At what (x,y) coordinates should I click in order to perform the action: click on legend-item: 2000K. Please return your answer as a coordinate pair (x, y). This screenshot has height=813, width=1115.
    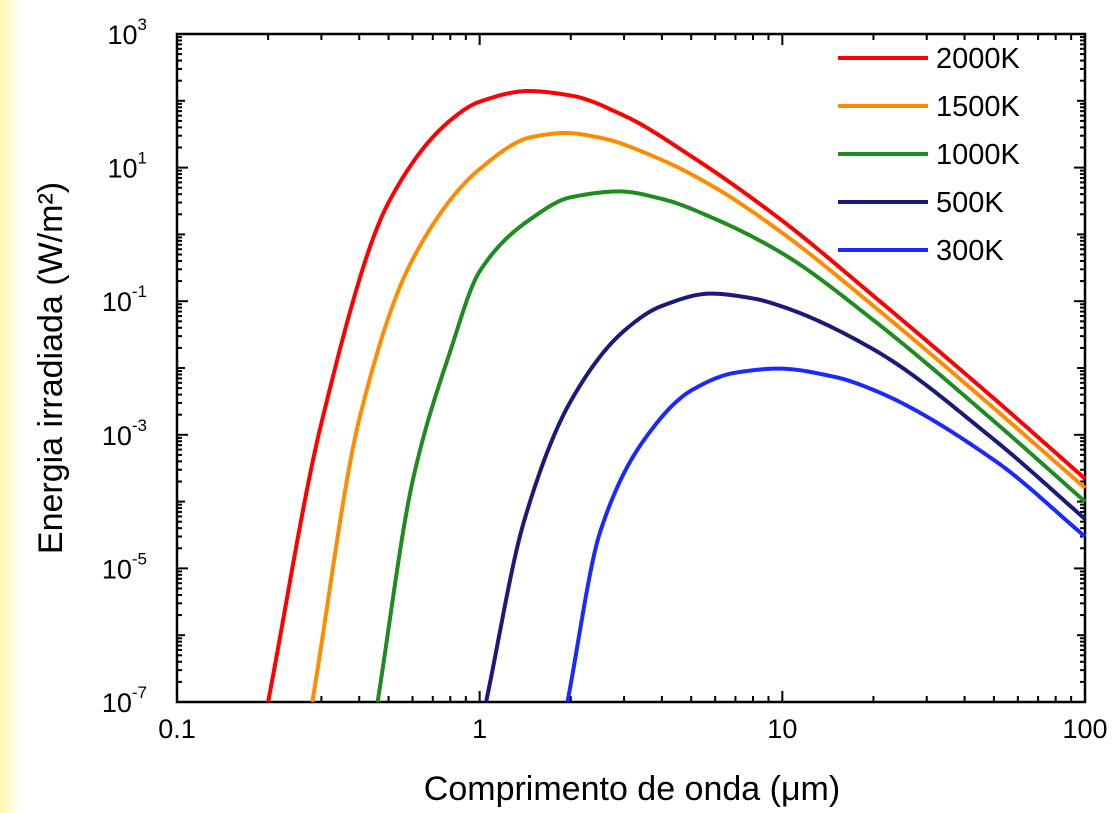
    Looking at the image, I should click on (929, 59).